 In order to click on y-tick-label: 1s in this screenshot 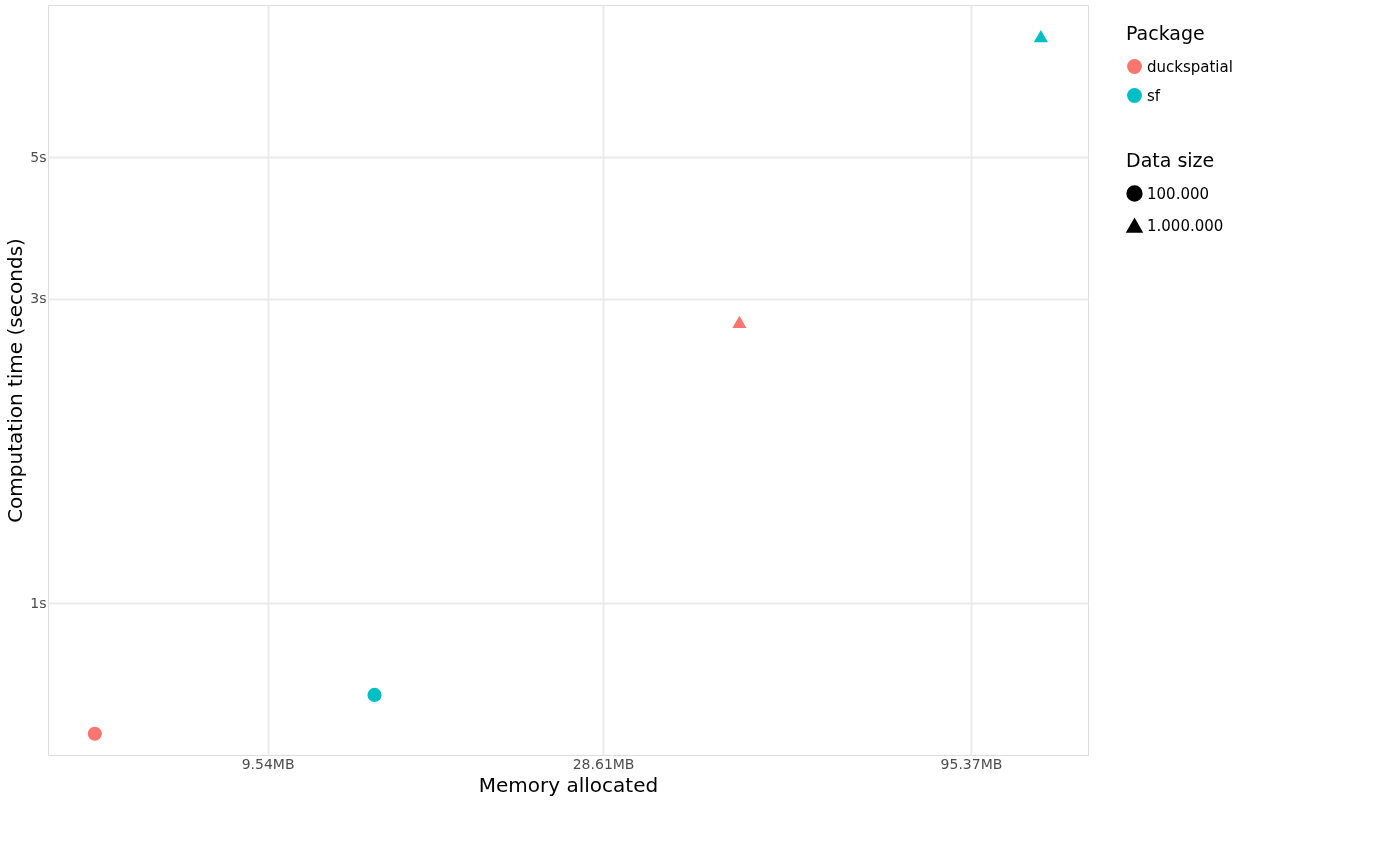, I will do `click(38, 602)`.